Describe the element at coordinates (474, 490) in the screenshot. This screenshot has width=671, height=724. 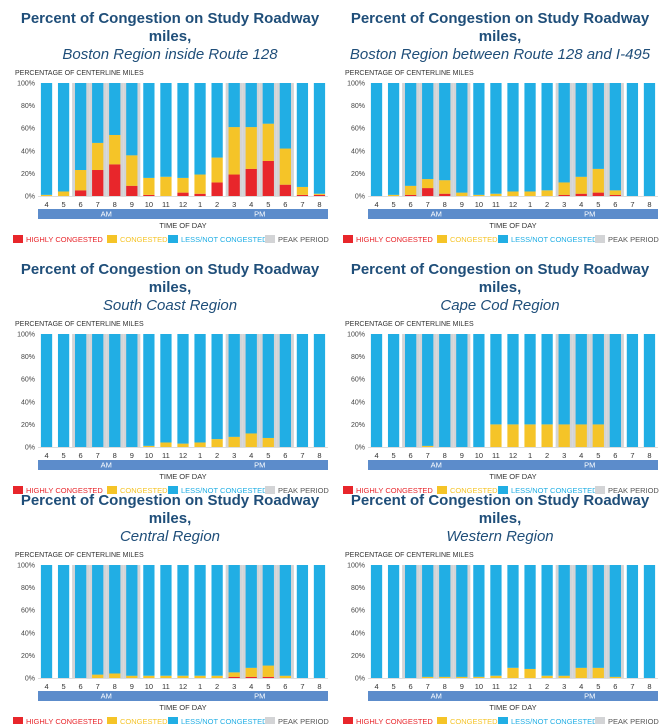
I see `legend-label: CONGESTED` at that location.